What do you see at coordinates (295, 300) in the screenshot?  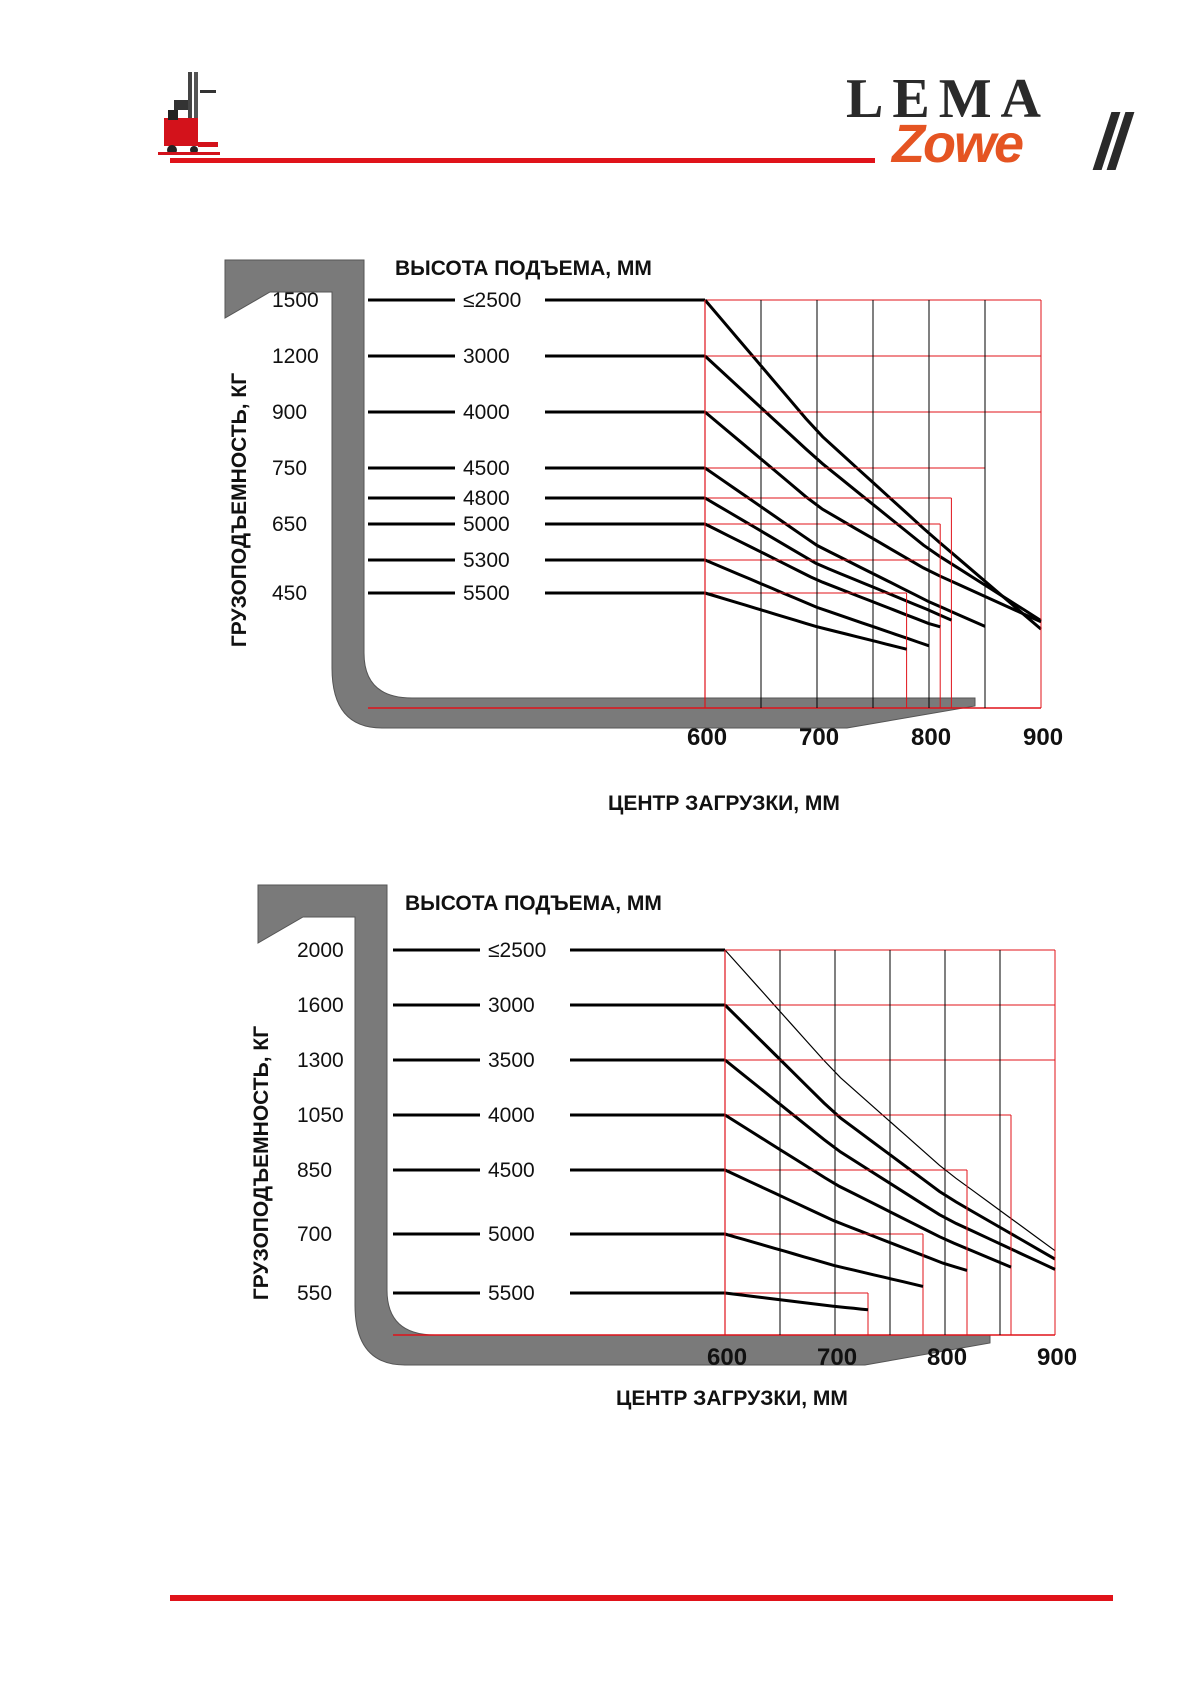 I see `capacity-label: 1500` at bounding box center [295, 300].